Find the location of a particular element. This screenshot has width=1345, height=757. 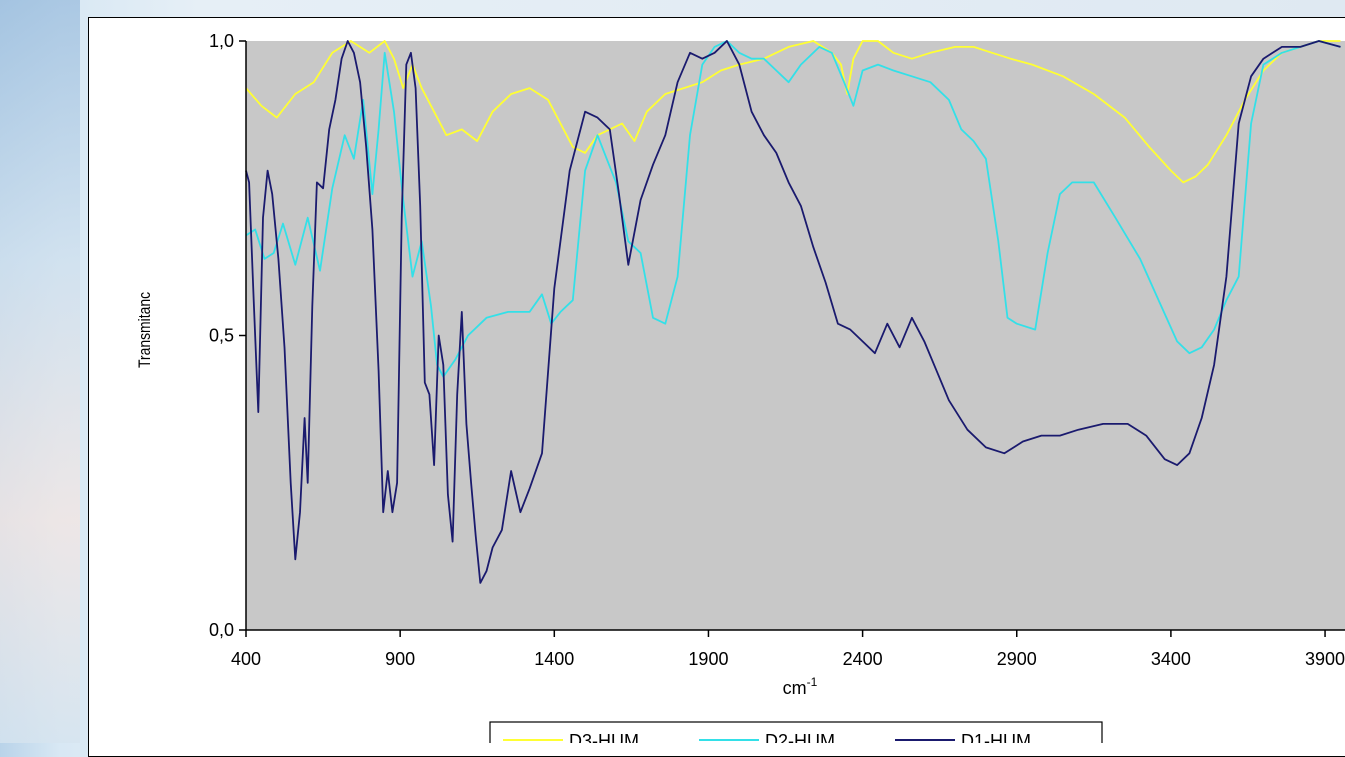

x-axis-title: cm-1 is located at coordinates (800, 686).